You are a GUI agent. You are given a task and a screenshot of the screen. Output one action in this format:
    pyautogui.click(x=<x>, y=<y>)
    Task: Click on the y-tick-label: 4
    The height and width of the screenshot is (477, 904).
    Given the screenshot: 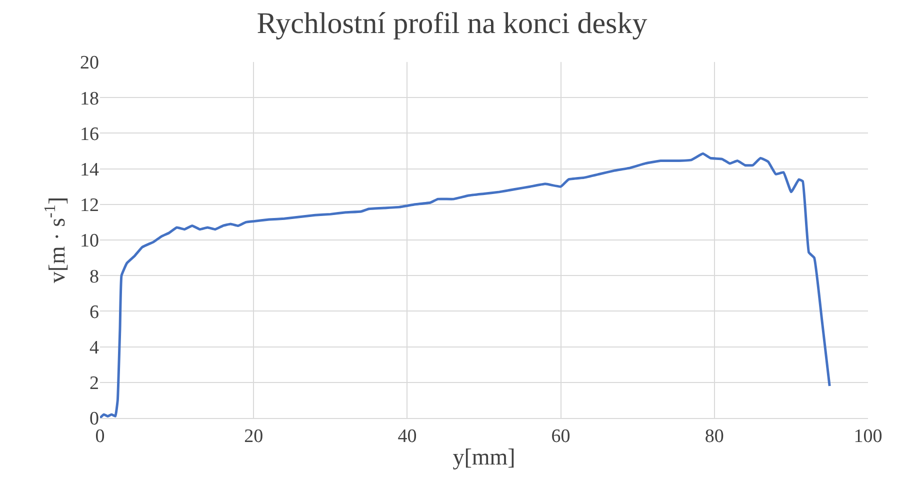 What is the action you would take?
    pyautogui.click(x=95, y=347)
    